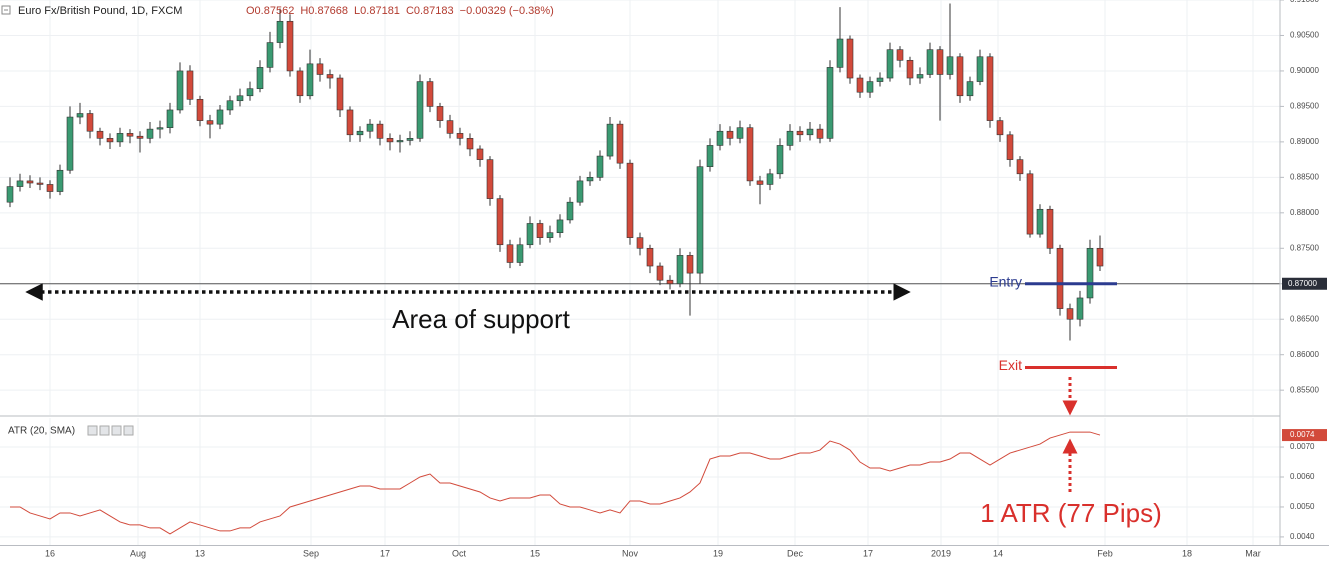  What do you see at coordinates (630, 553) in the screenshot?
I see `x-tick-label: Nov` at bounding box center [630, 553].